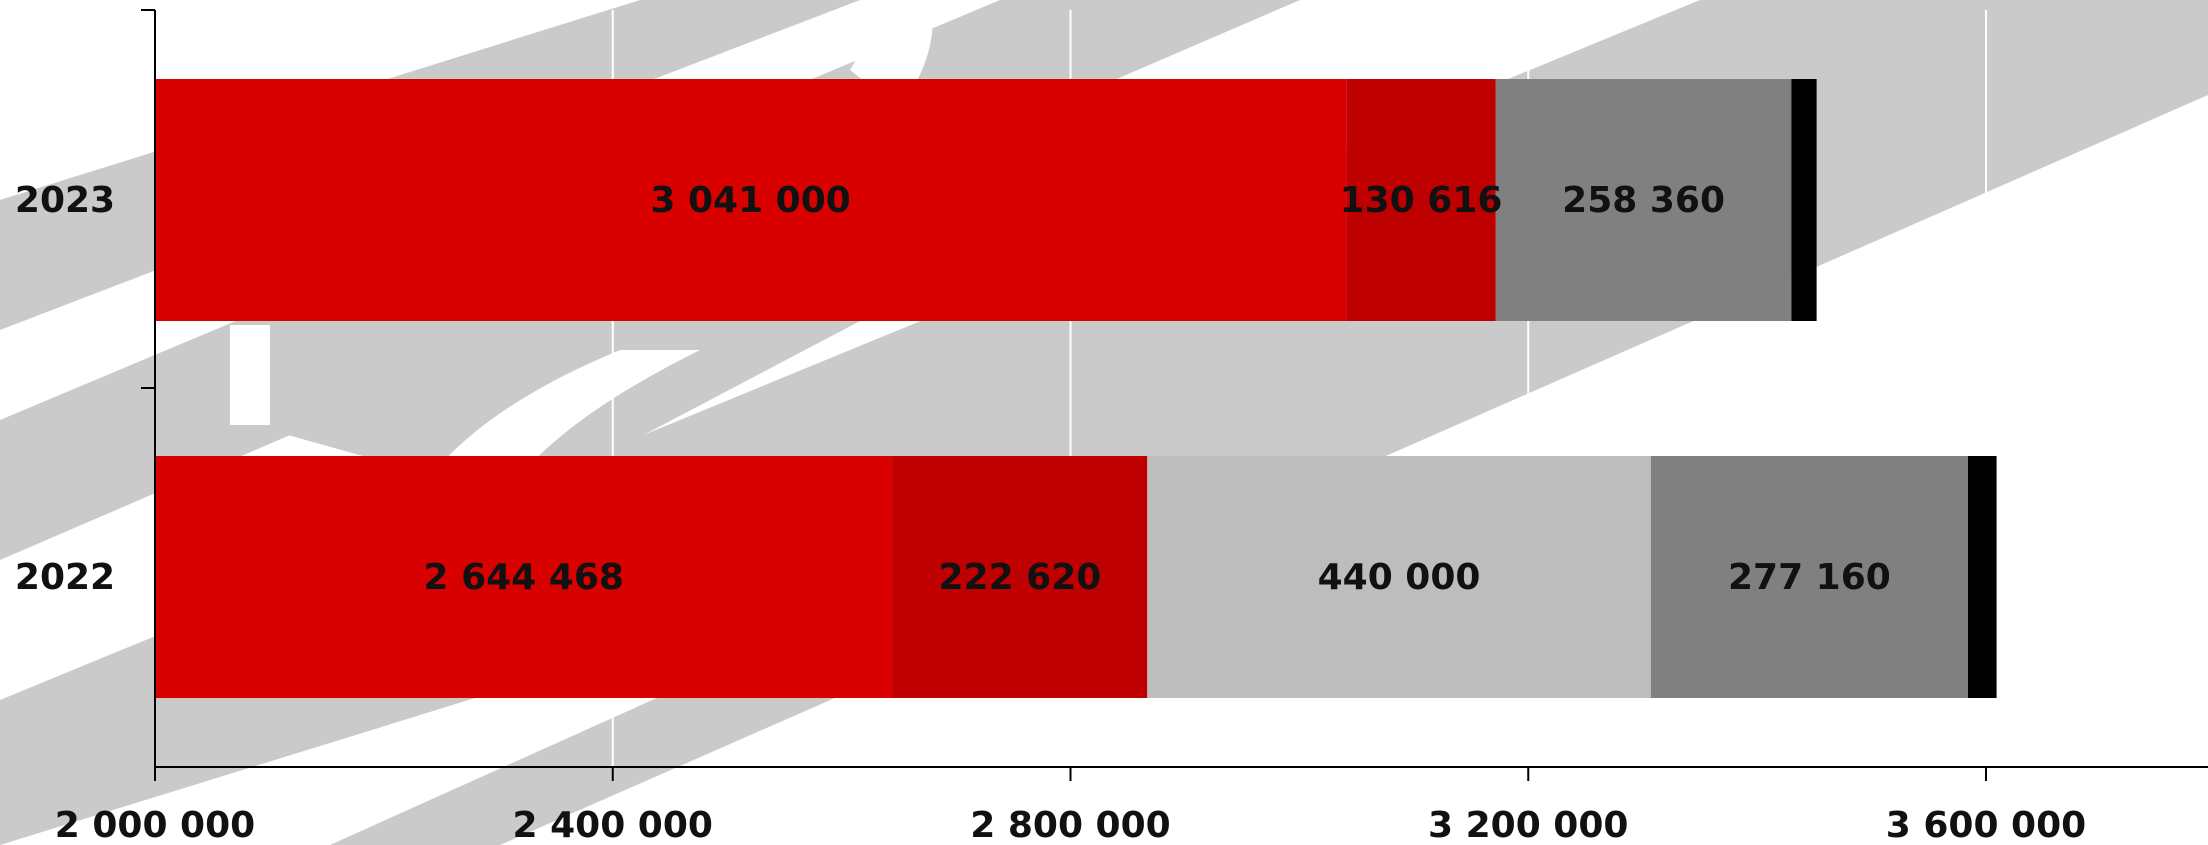 This screenshot has height=845, width=2208. Describe the element at coordinates (65, 200) in the screenshot. I see `category-label: 2023` at that location.